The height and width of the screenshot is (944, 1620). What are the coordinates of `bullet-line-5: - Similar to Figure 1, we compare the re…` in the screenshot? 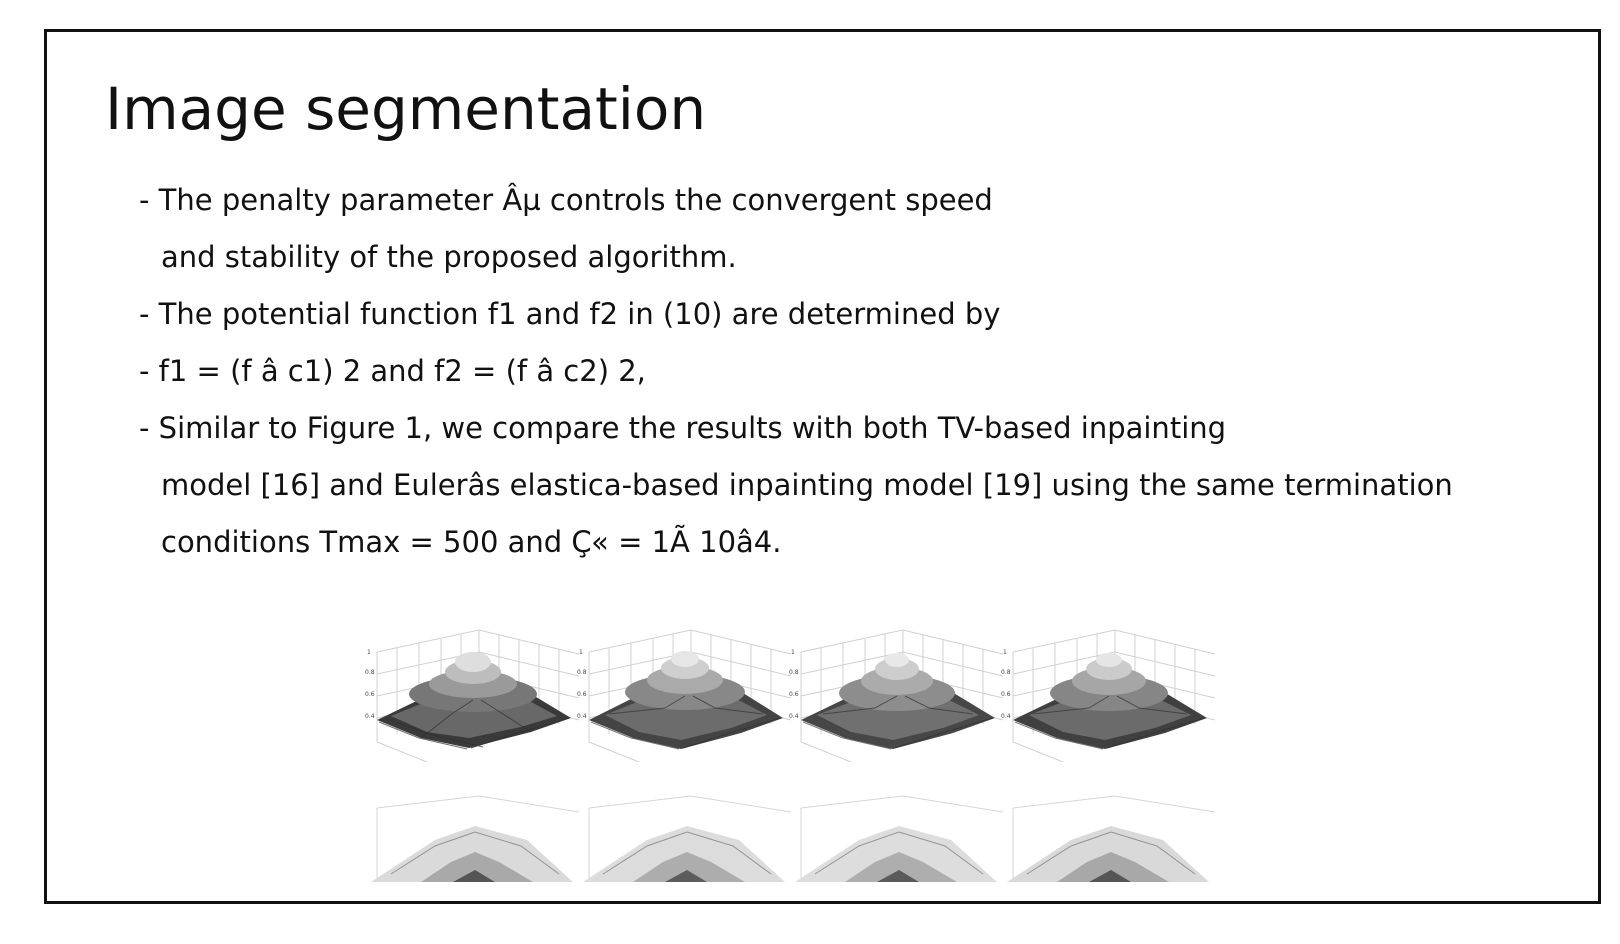 It's located at (683, 428).